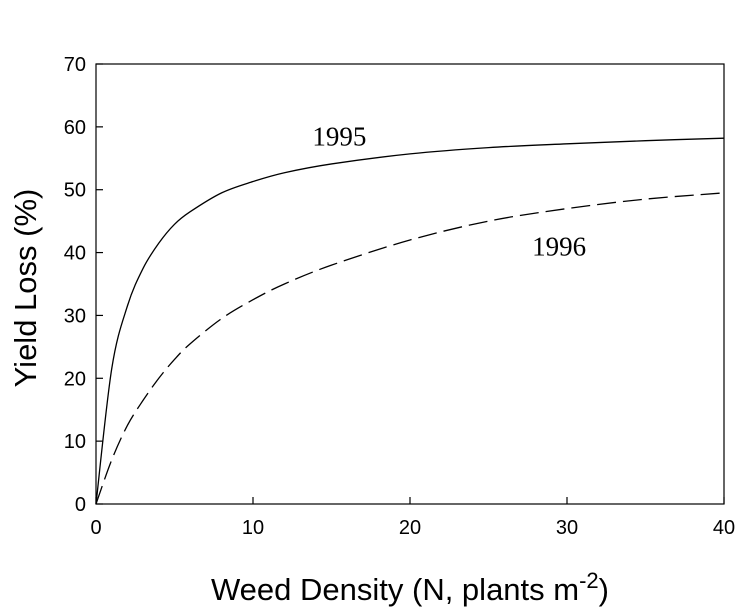 The height and width of the screenshot is (610, 747). What do you see at coordinates (567, 528) in the screenshot?
I see `x-tick-label: 30` at bounding box center [567, 528].